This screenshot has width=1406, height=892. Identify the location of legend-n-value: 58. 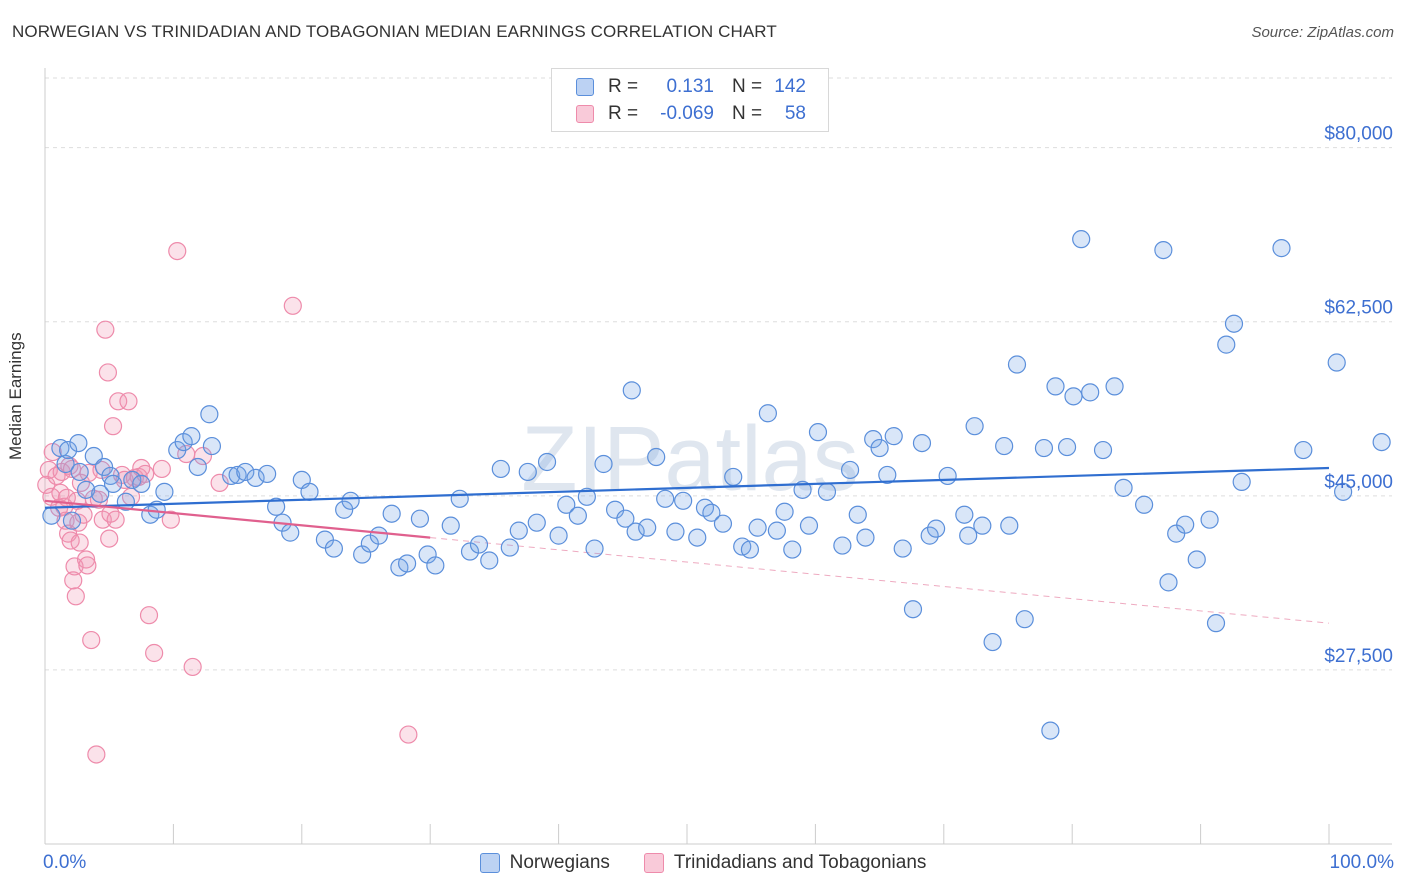
(795, 113).